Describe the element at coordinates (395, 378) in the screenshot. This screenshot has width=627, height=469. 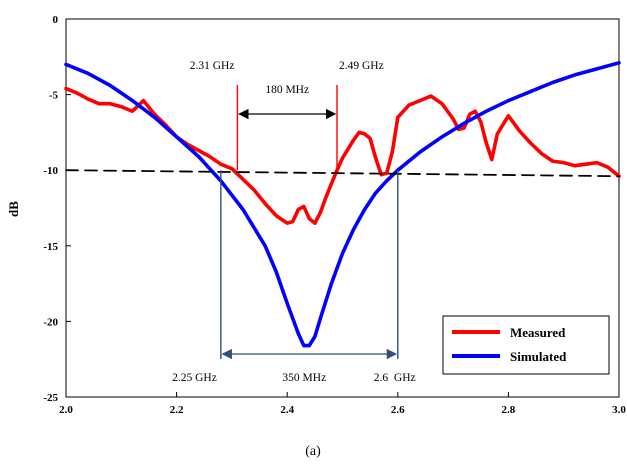
I see `simulated-high-label: 2.6 GHz` at that location.